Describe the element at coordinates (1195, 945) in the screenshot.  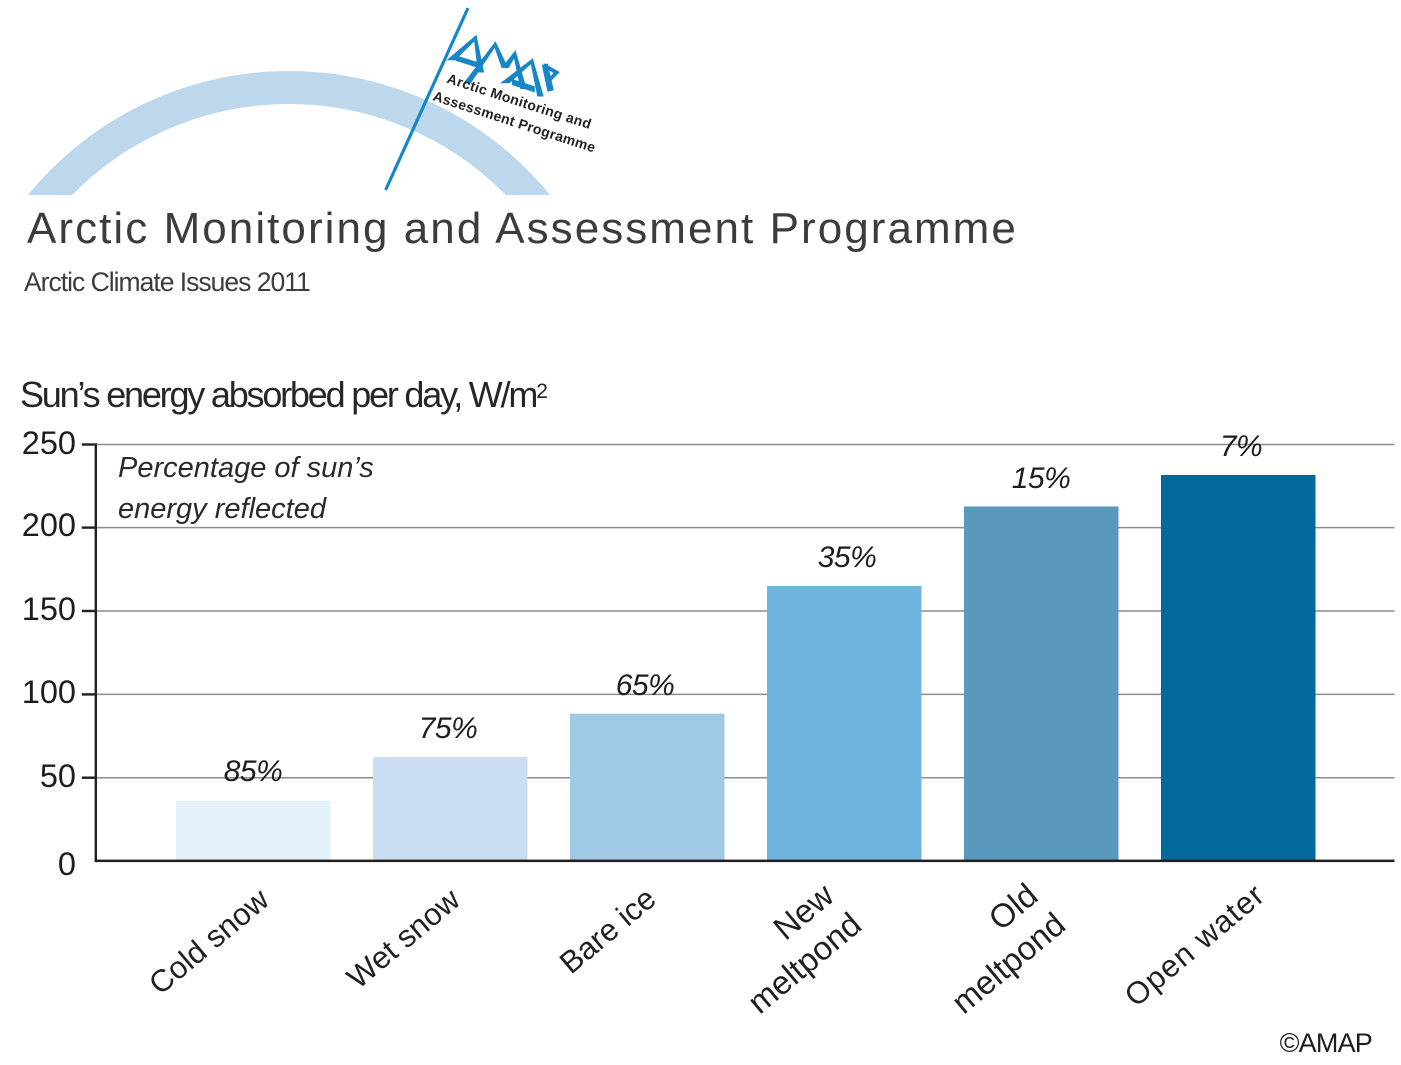
I see `svg-text: Open water` at that location.